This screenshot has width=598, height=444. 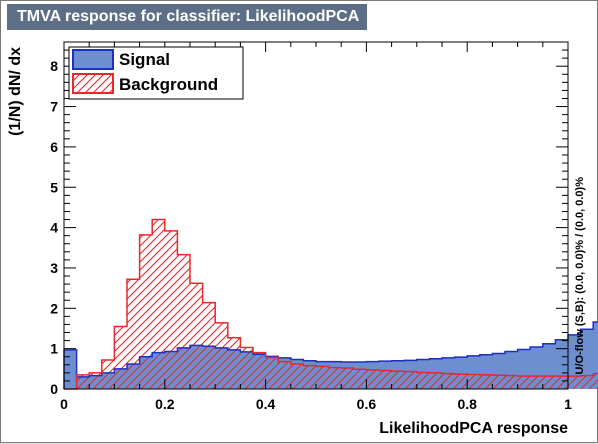 What do you see at coordinates (54, 147) in the screenshot?
I see `y-tick-label: 6` at bounding box center [54, 147].